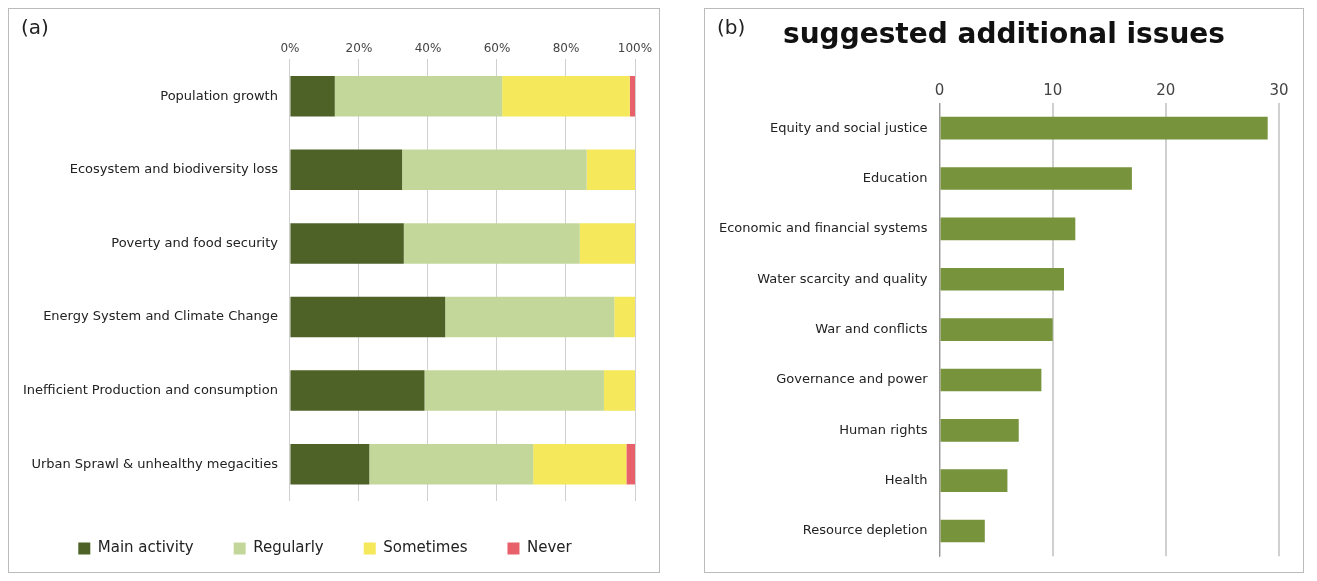 This screenshot has width=1317, height=581. I want to click on y-tick-label: Resource depletion, so click(865, 530).